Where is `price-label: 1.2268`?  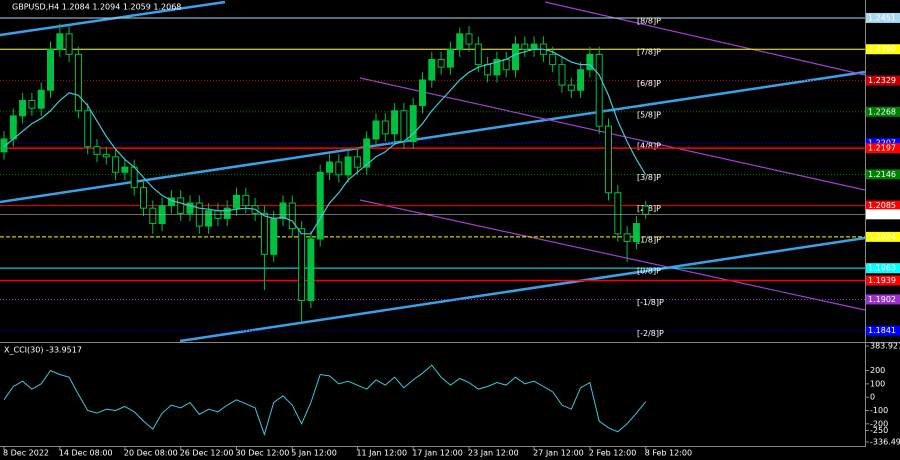 price-label: 1.2268 is located at coordinates (882, 111).